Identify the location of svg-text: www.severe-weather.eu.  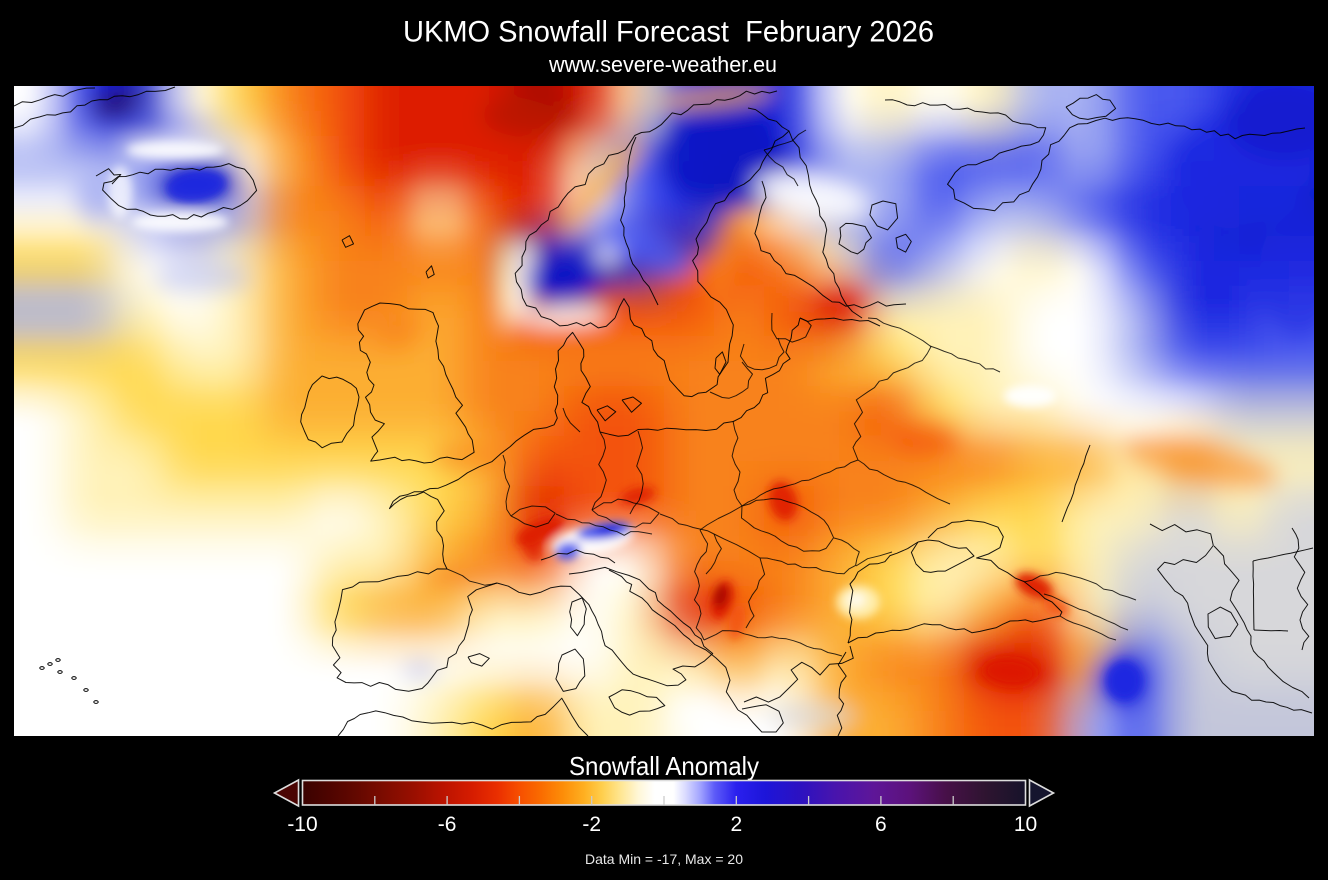
(662, 64).